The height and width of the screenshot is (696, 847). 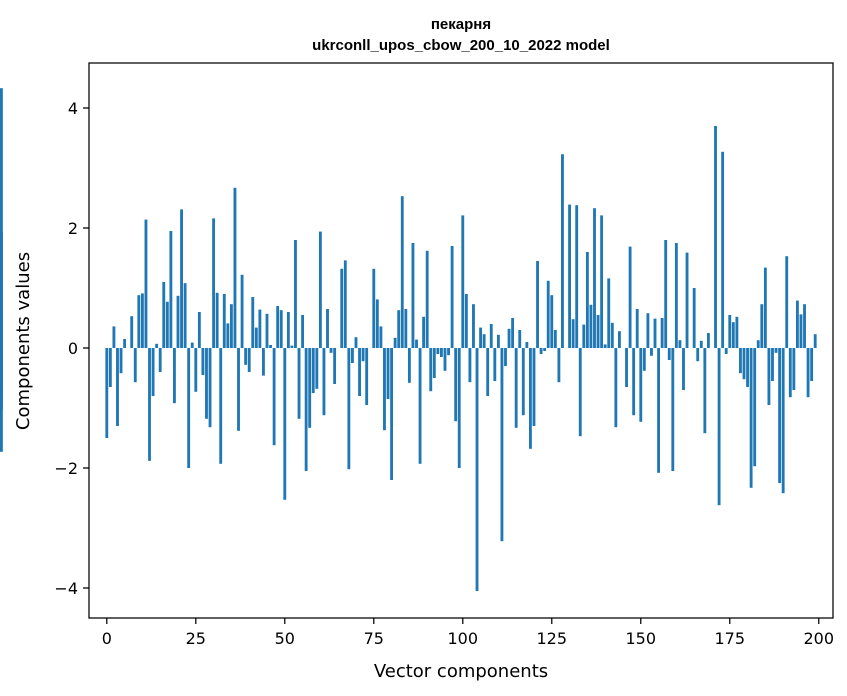 I want to click on x-tick-label: 0, so click(x=107, y=638).